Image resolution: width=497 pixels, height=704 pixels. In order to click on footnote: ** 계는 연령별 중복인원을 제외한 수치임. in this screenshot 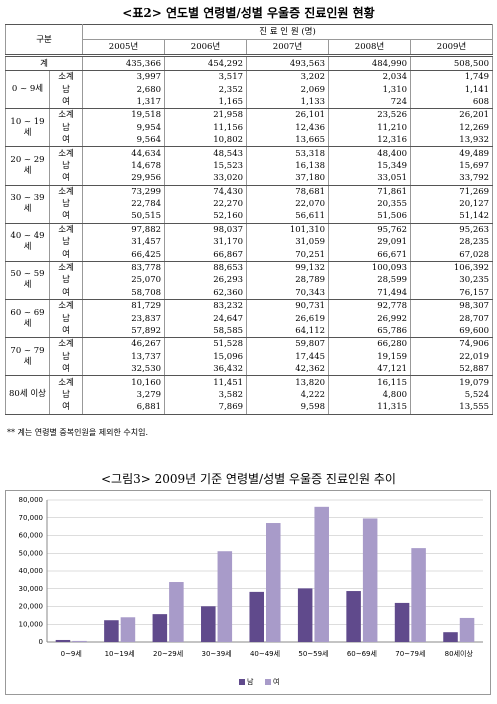, I will do `click(78, 432)`.